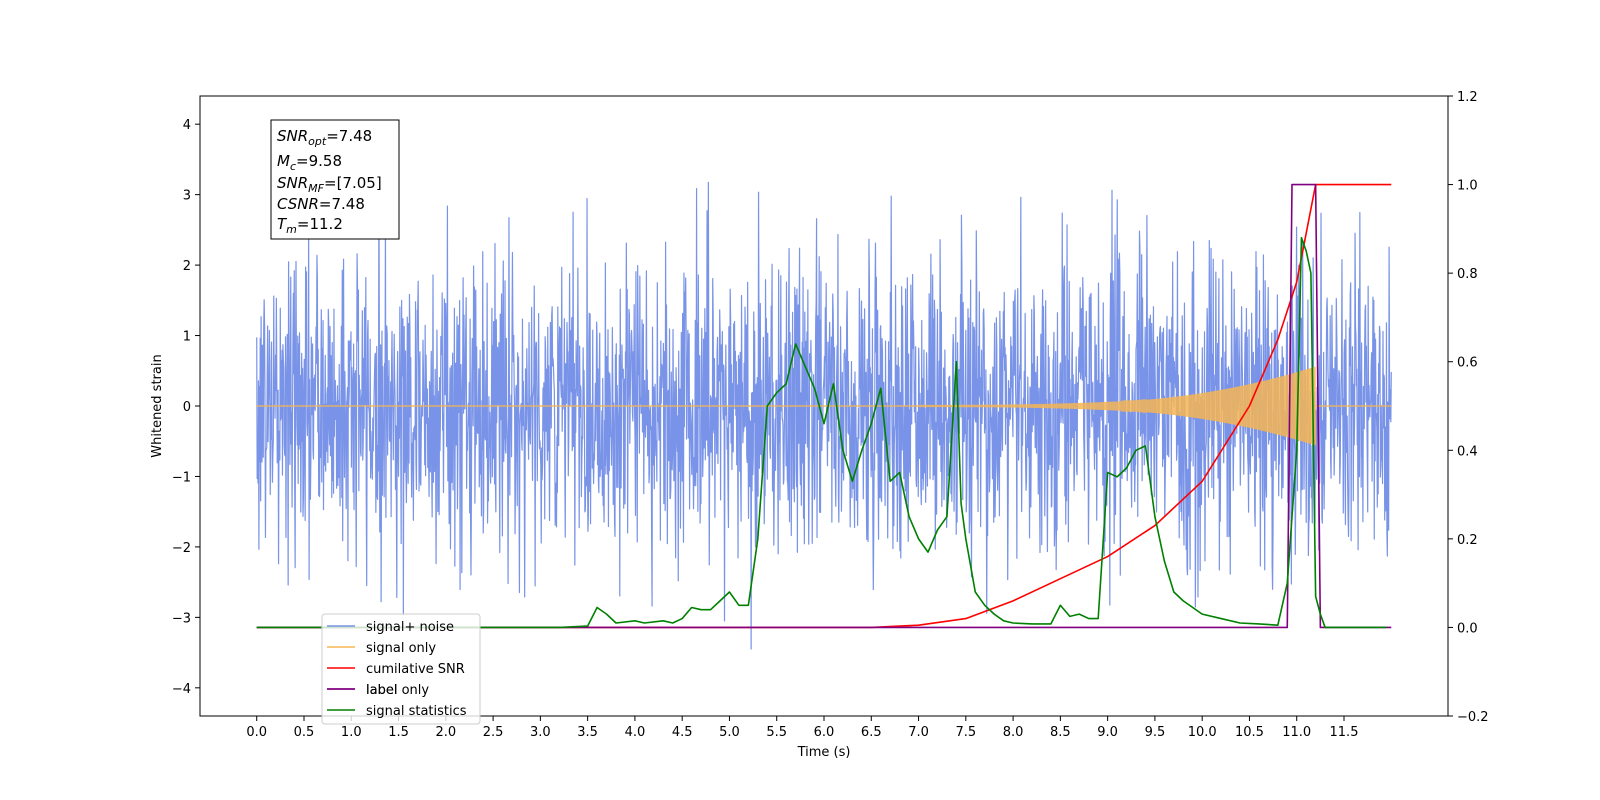  I want to click on y-tick-label: 4, so click(187, 125).